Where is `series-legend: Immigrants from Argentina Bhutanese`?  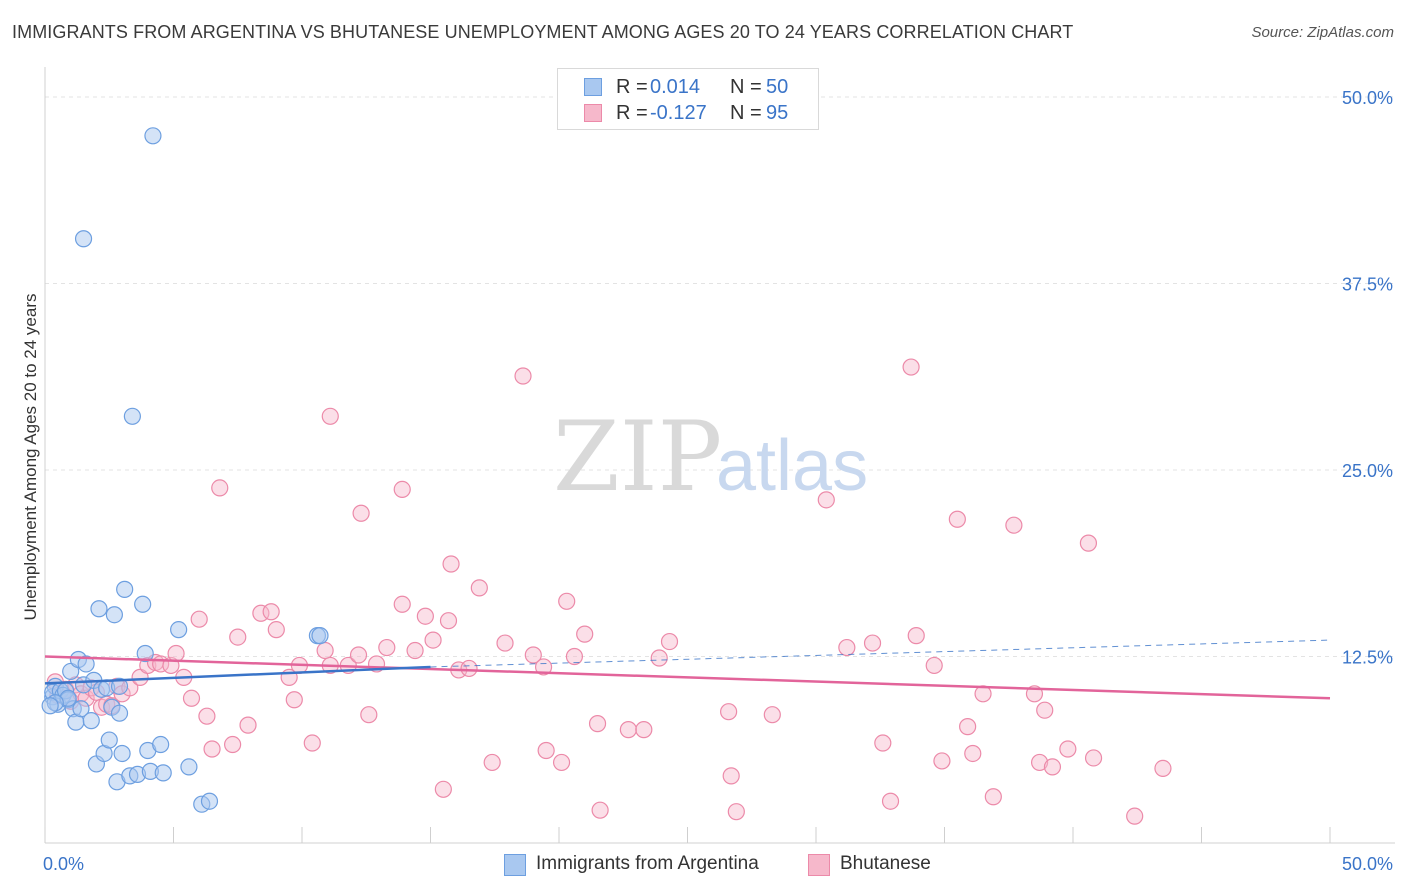
series-legend: Immigrants from Argentina Bhutanese is located at coordinates (703, 865).